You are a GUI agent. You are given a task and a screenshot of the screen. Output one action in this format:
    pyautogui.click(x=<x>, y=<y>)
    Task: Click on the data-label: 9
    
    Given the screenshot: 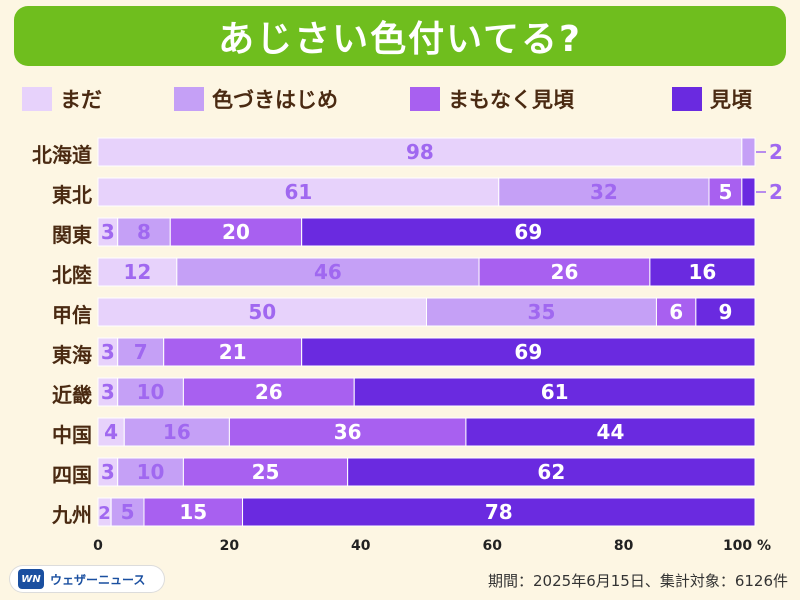 What is the action you would take?
    pyautogui.click(x=725, y=312)
    